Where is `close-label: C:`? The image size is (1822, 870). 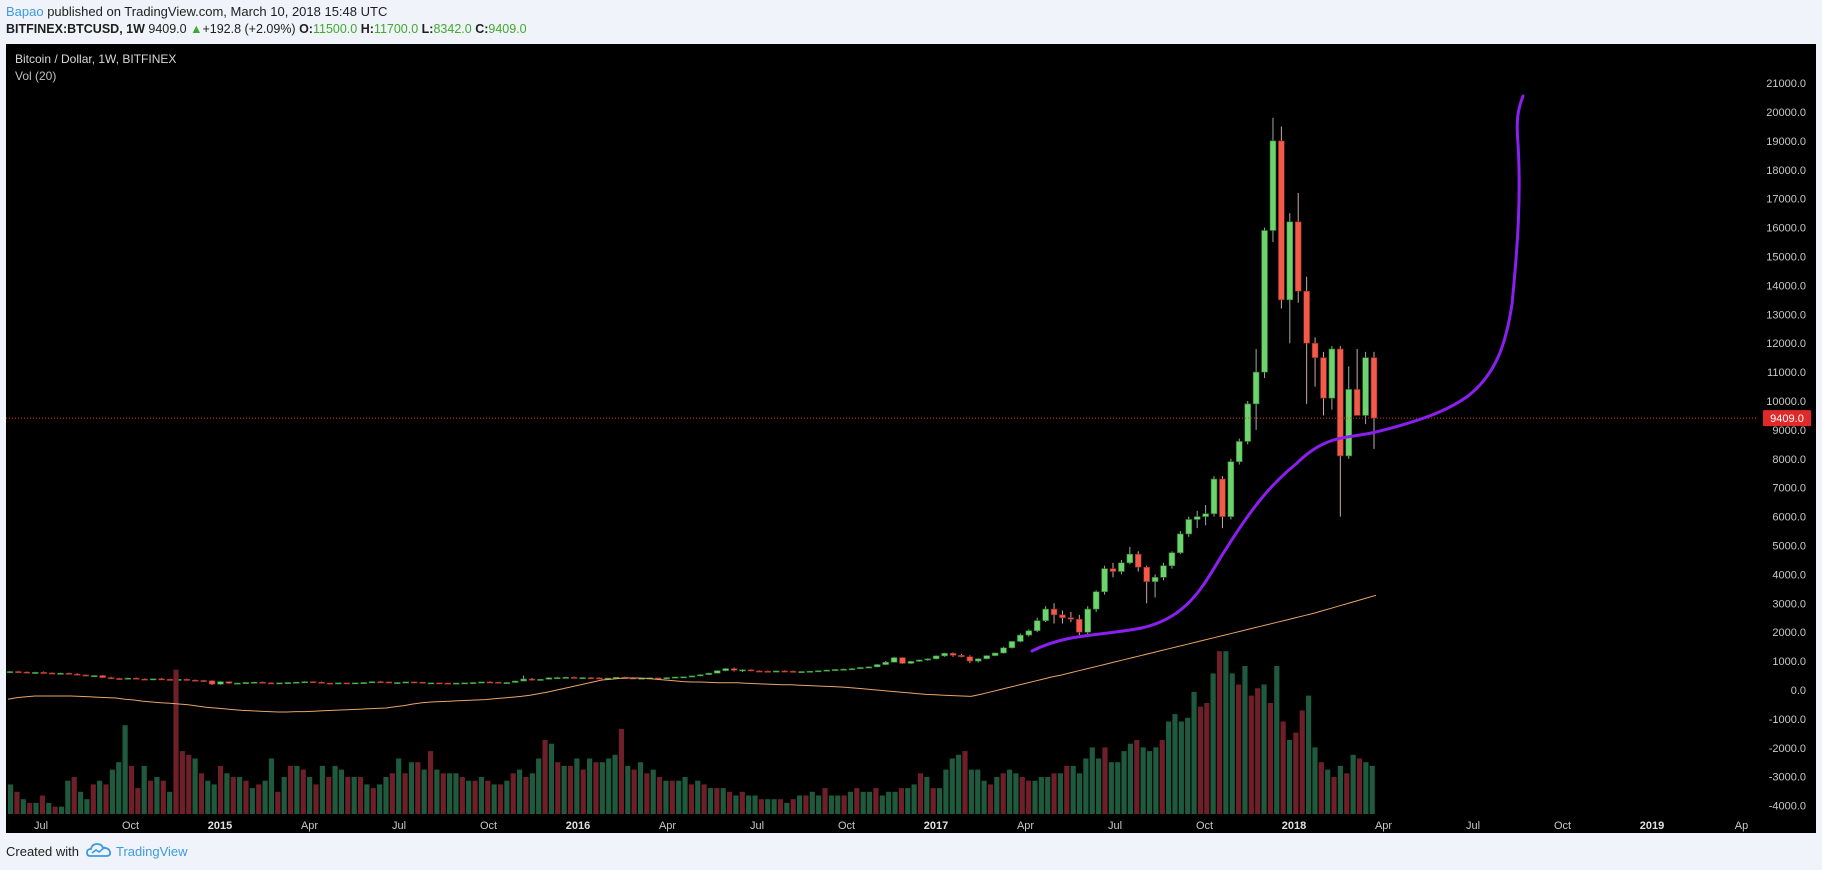
close-label: C: is located at coordinates (482, 29).